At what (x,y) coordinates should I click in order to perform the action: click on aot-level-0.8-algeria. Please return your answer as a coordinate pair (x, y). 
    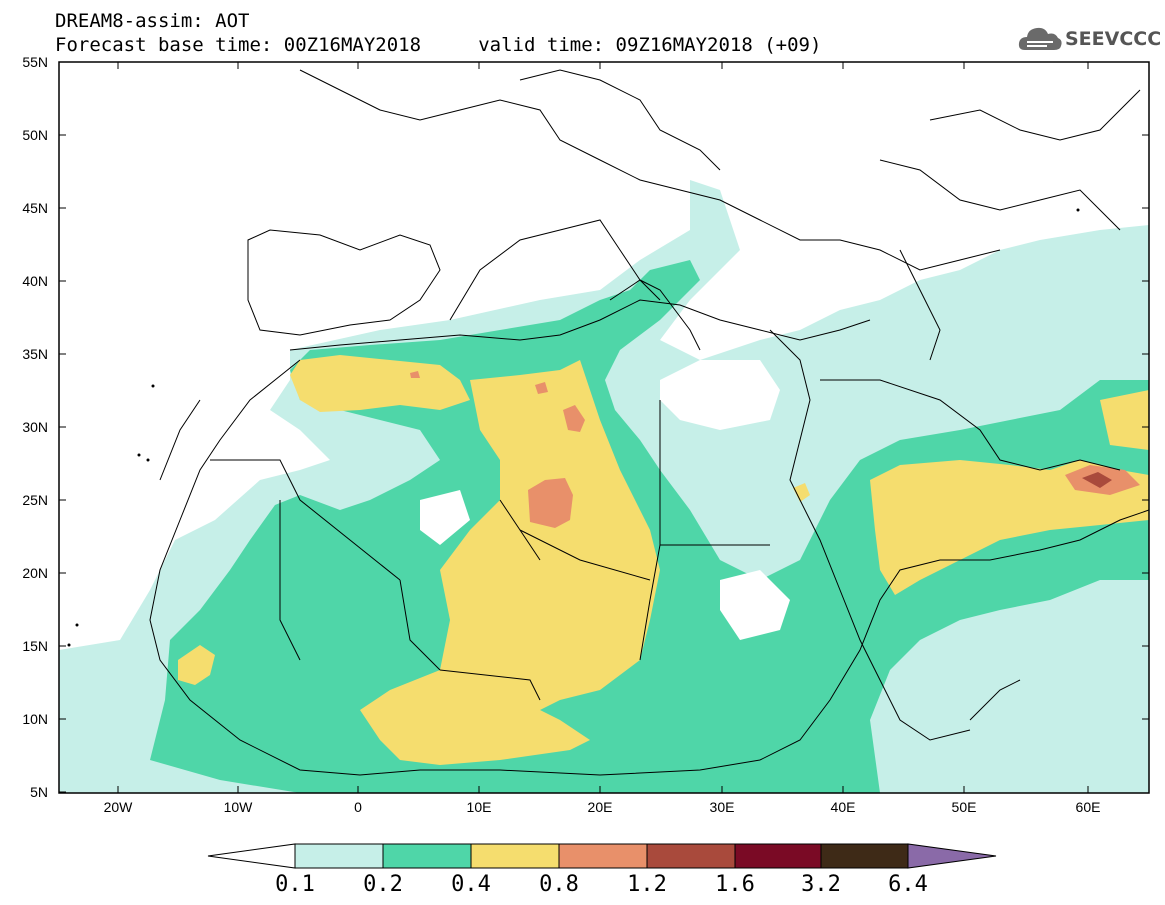
    Looking at the image, I should click on (415, 374).